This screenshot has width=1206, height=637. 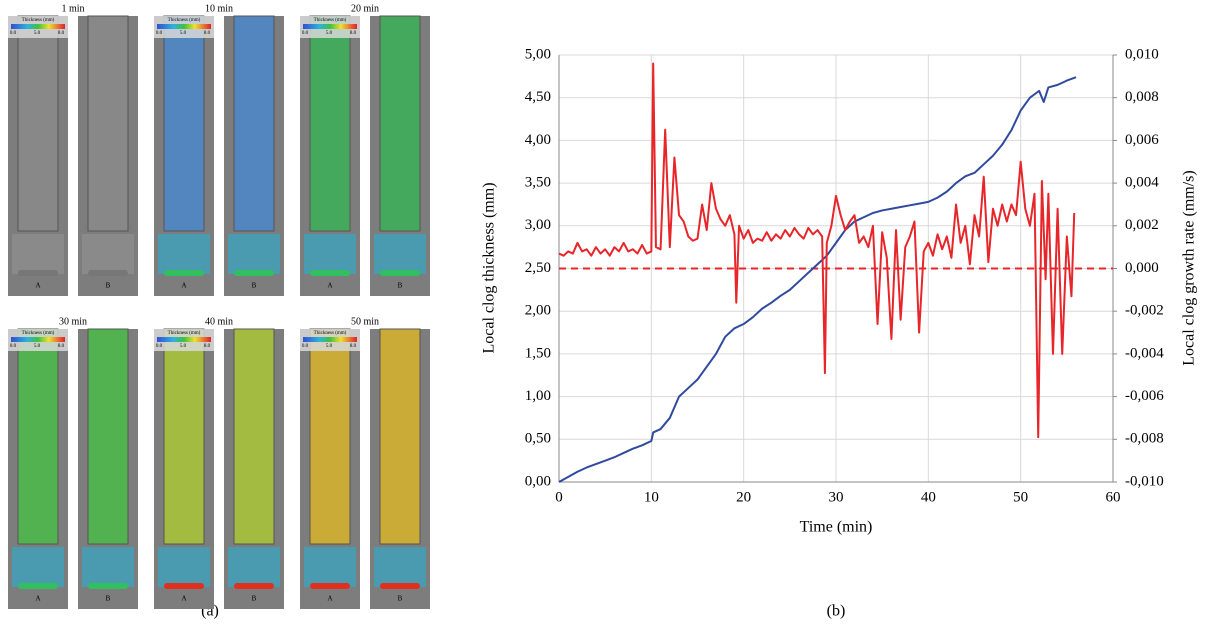 What do you see at coordinates (1142, 225) in the screenshot?
I see `y2-tick-label: 0,002` at bounding box center [1142, 225].